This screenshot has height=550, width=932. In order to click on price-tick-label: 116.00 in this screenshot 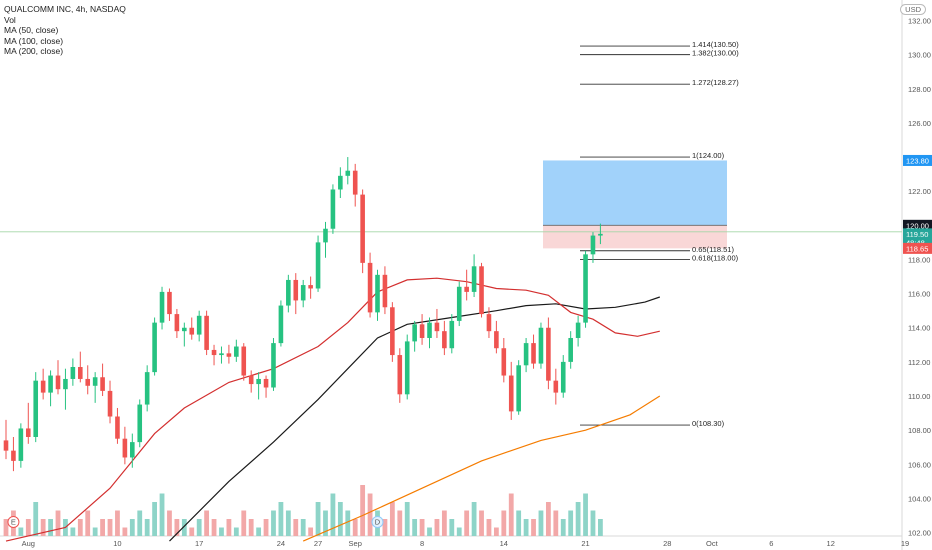, I will do `click(919, 294)`.